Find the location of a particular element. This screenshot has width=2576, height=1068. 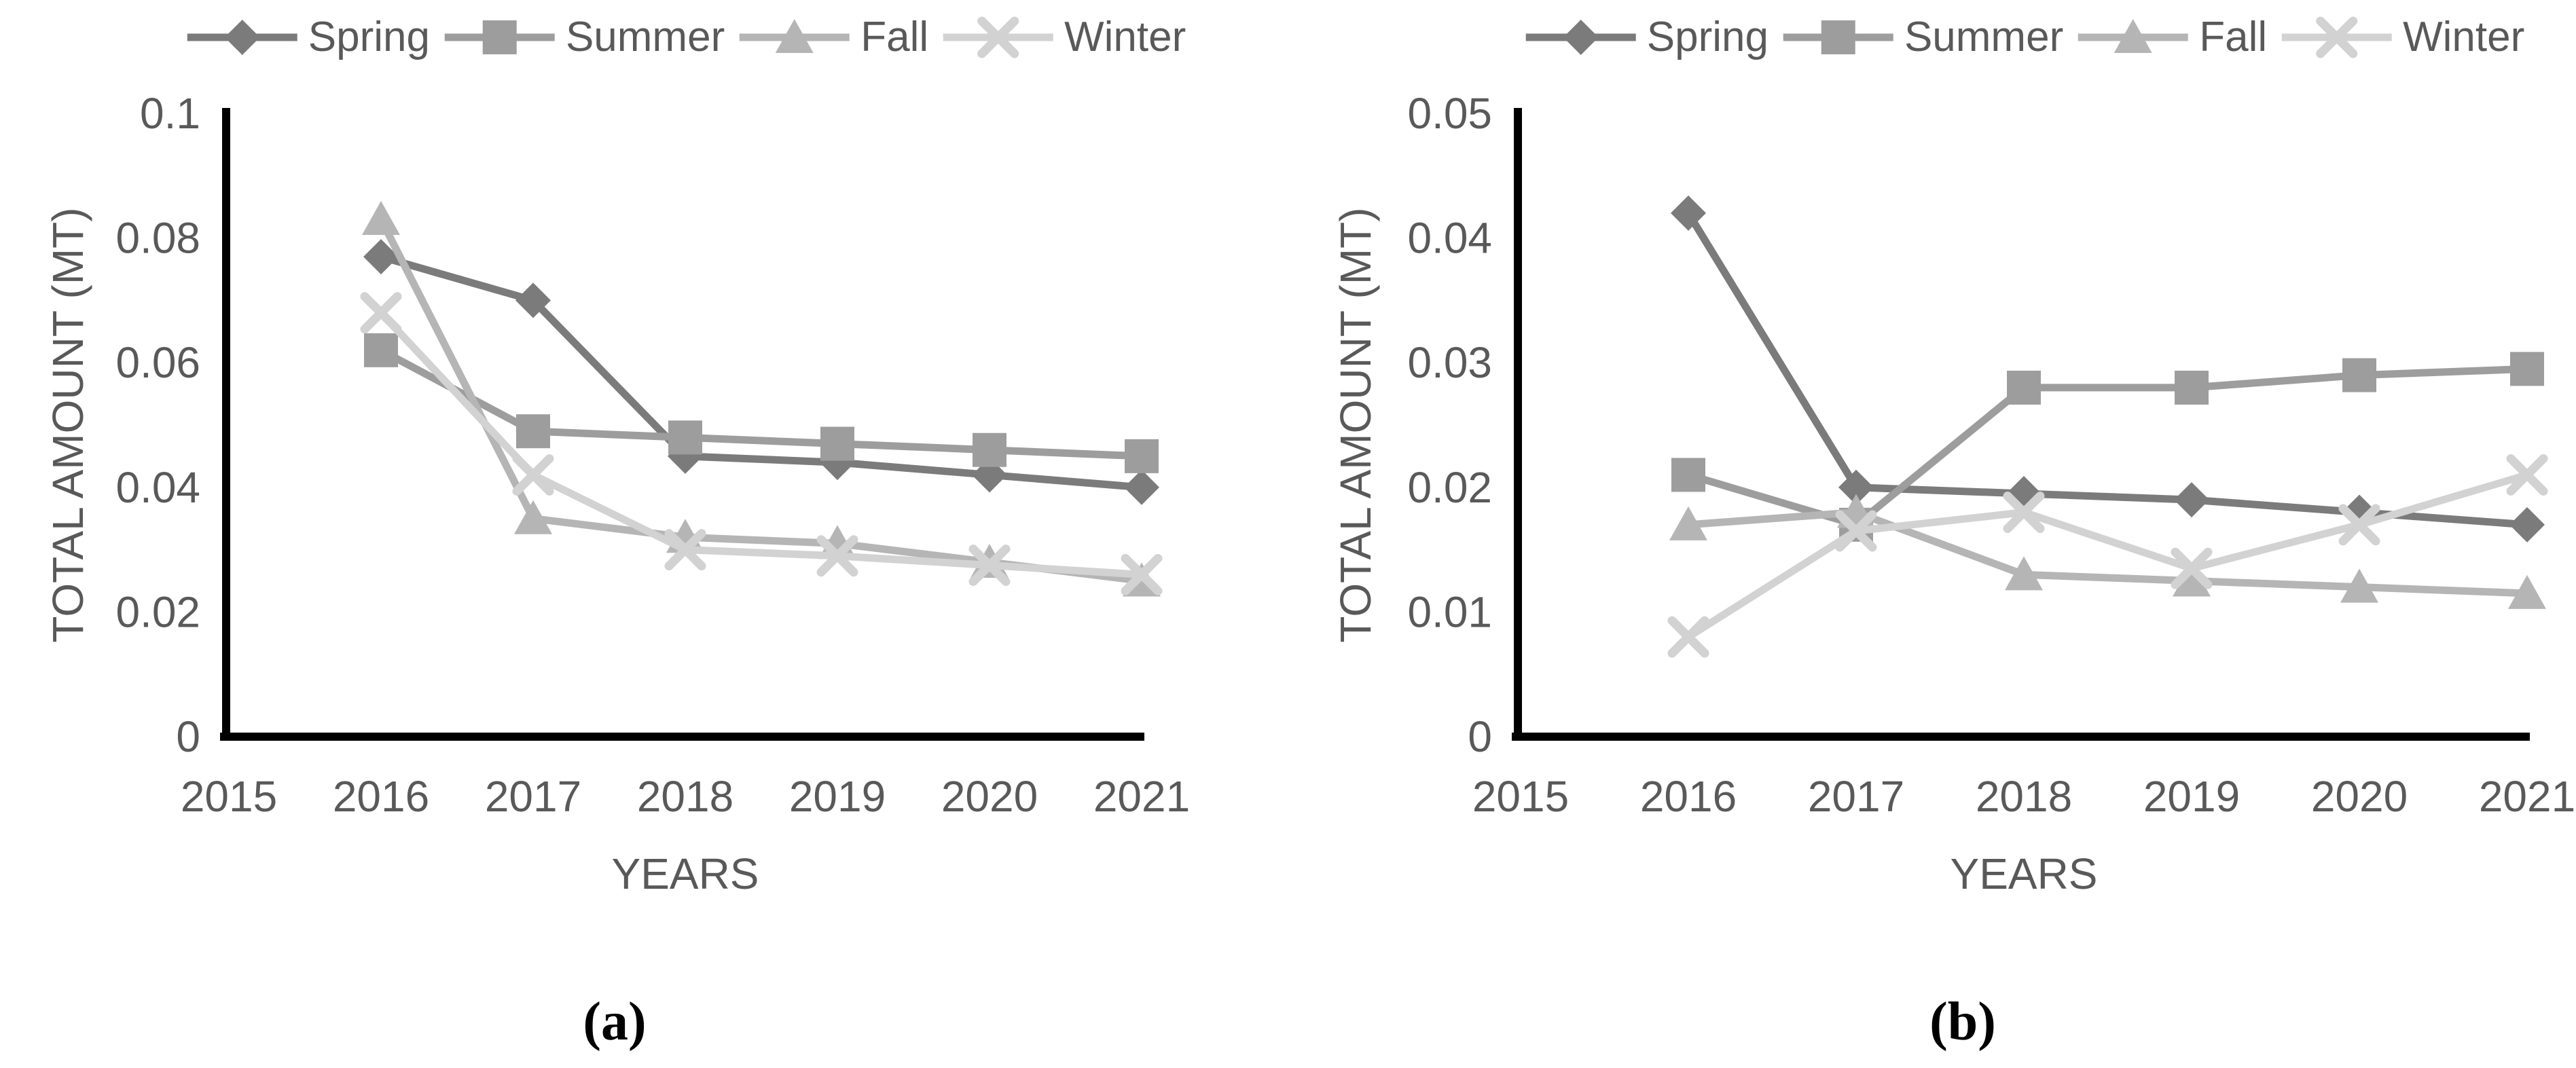

series-line-winter is located at coordinates (760, 444).